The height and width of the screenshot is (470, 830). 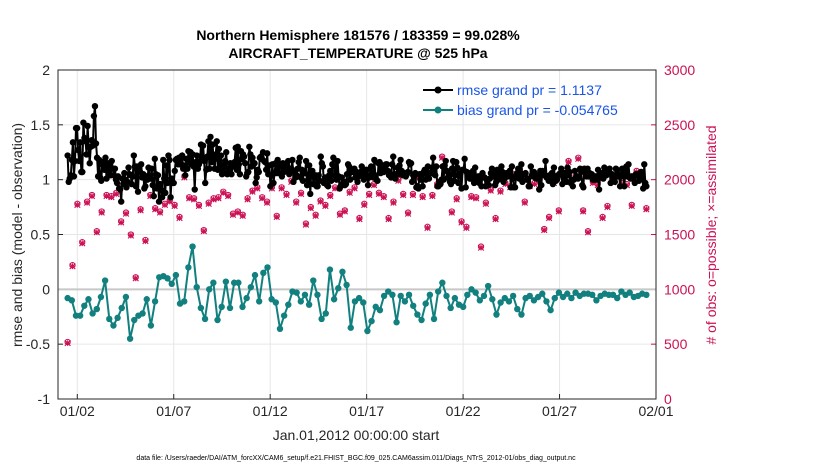 What do you see at coordinates (679, 289) in the screenshot?
I see `y-right-tick-label: 1000` at bounding box center [679, 289].